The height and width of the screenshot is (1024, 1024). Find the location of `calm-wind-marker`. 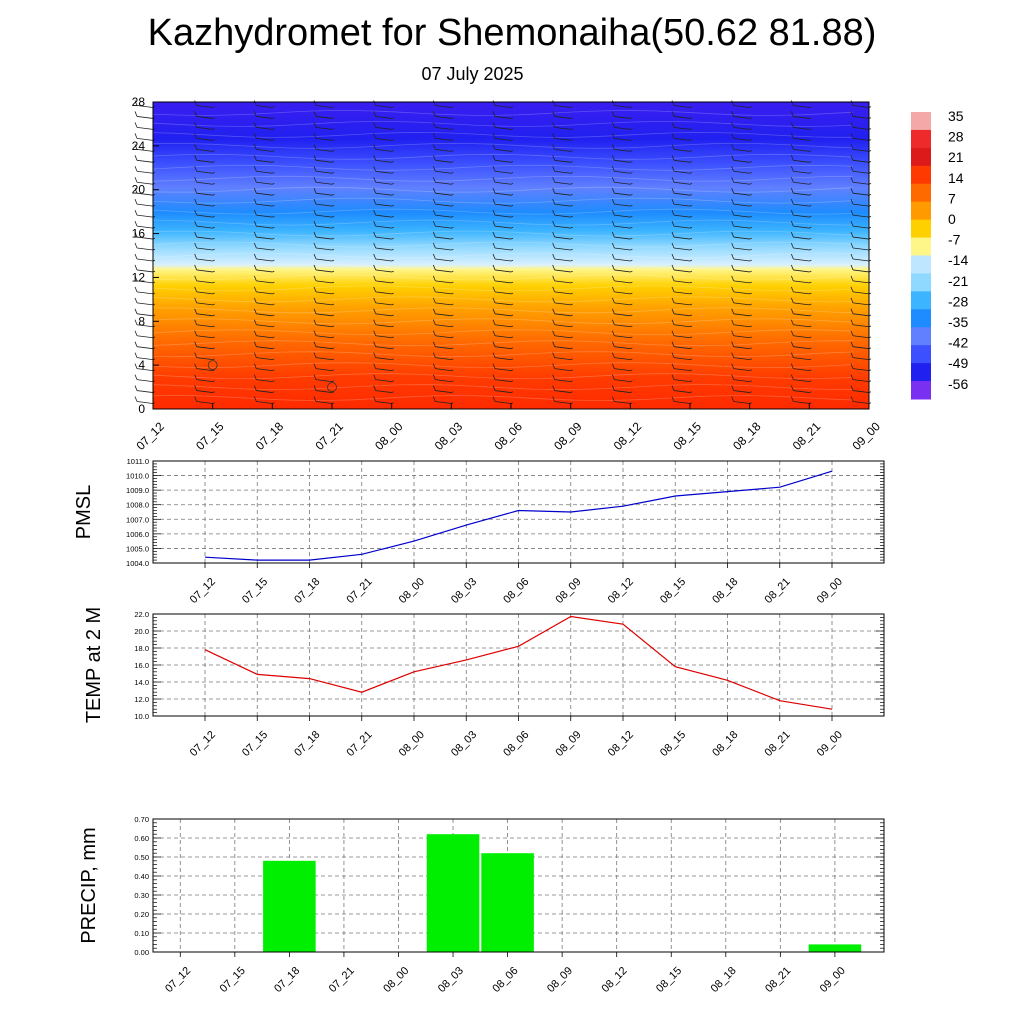

calm-wind-marker is located at coordinates (332, 387).